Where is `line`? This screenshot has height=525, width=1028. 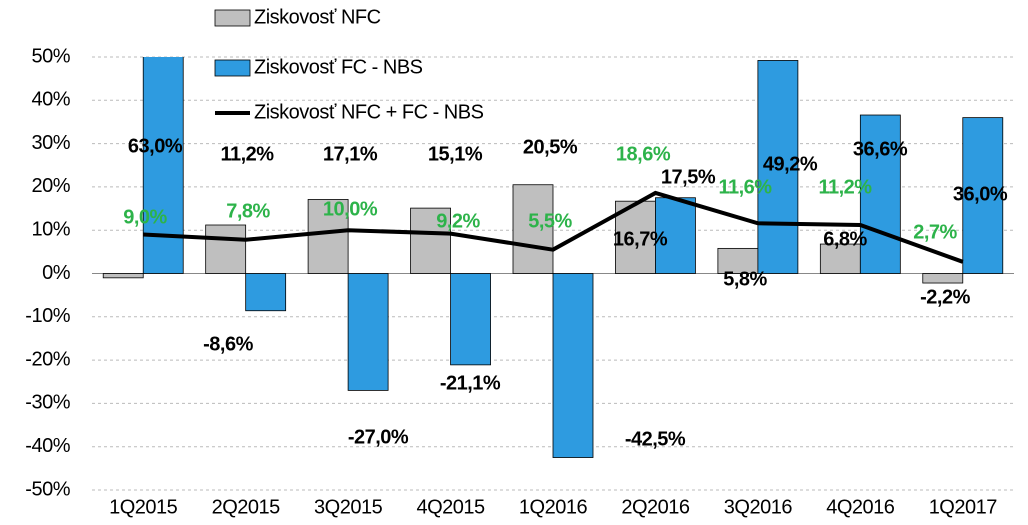
line is located at coordinates (553, 227).